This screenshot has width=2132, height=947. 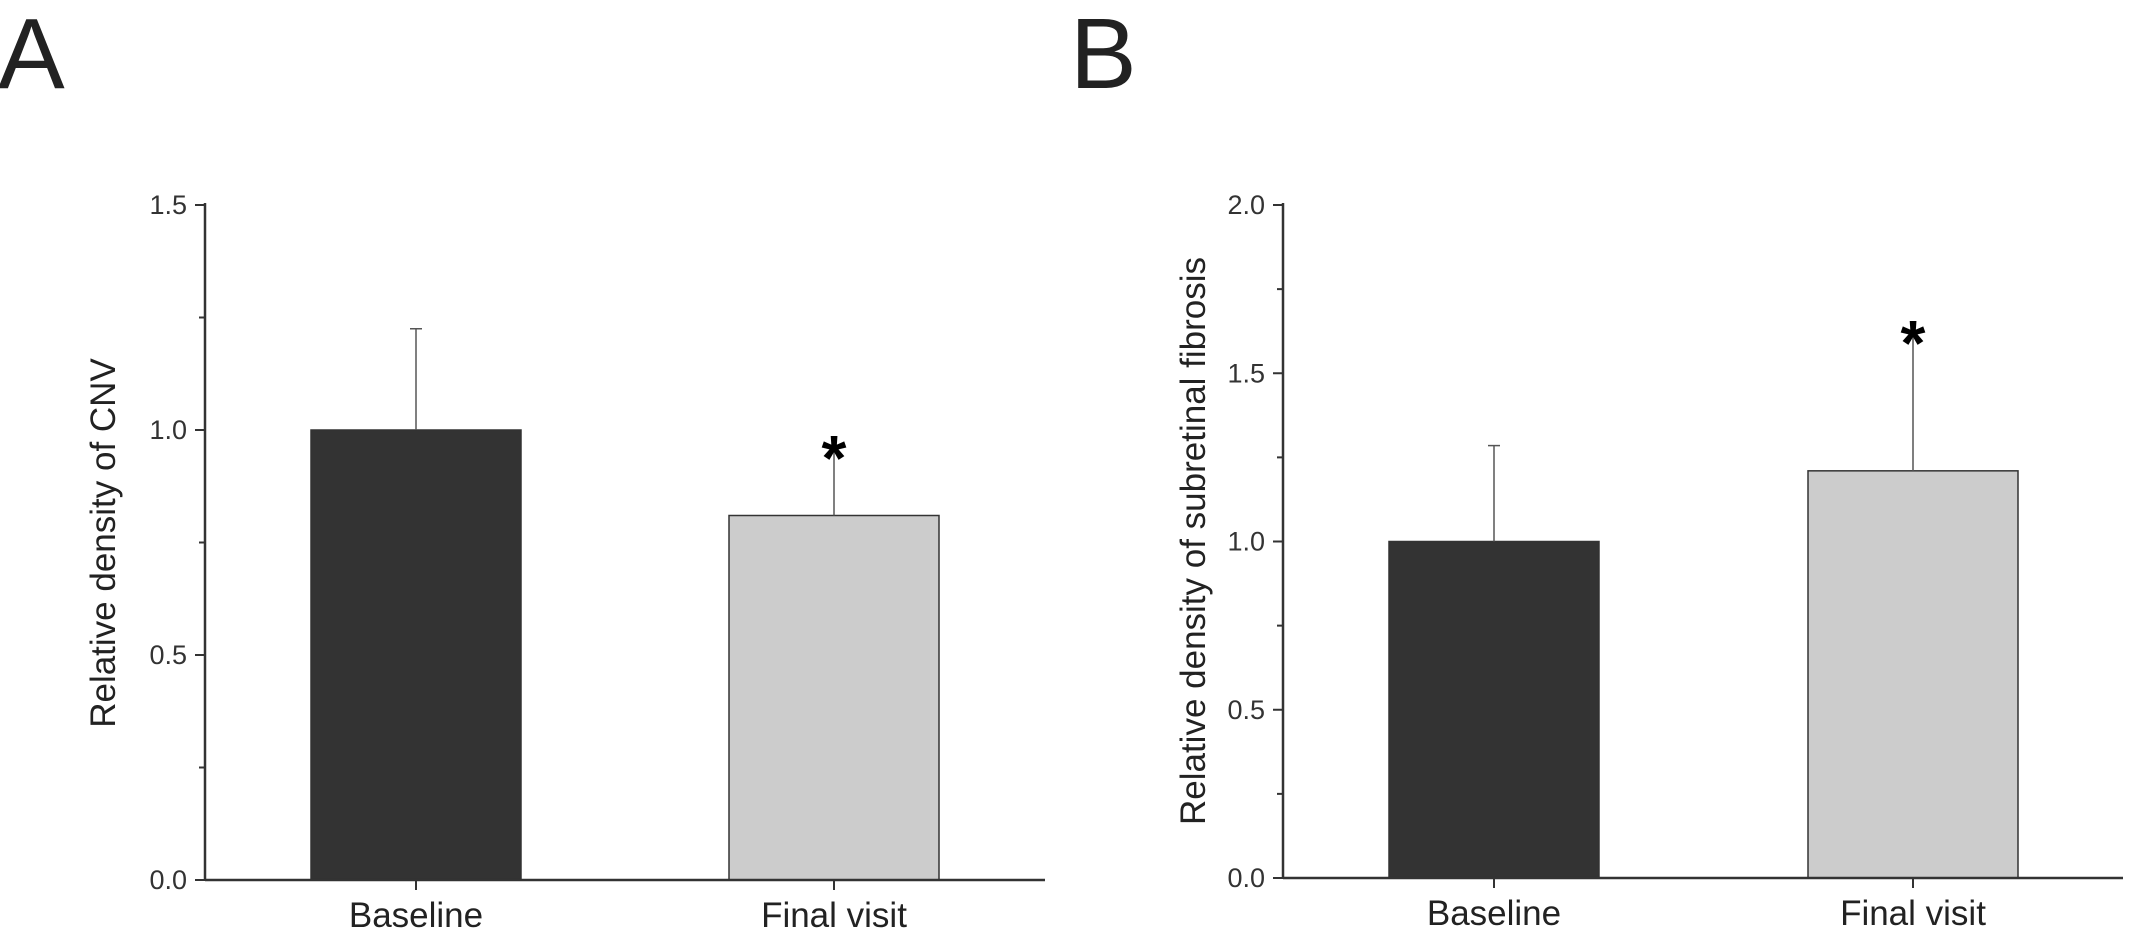 What do you see at coordinates (32, 55) in the screenshot?
I see `panel-letter: A` at bounding box center [32, 55].